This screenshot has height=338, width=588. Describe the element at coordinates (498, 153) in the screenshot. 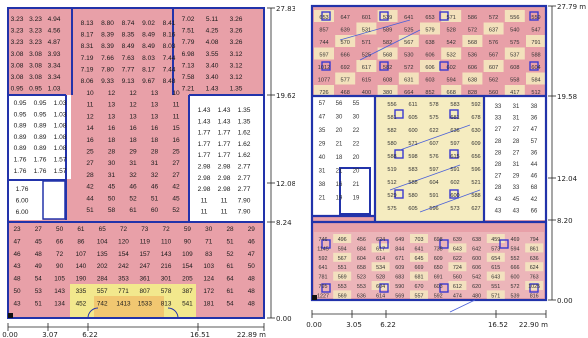

I see `luminance-value: 28` at that location.